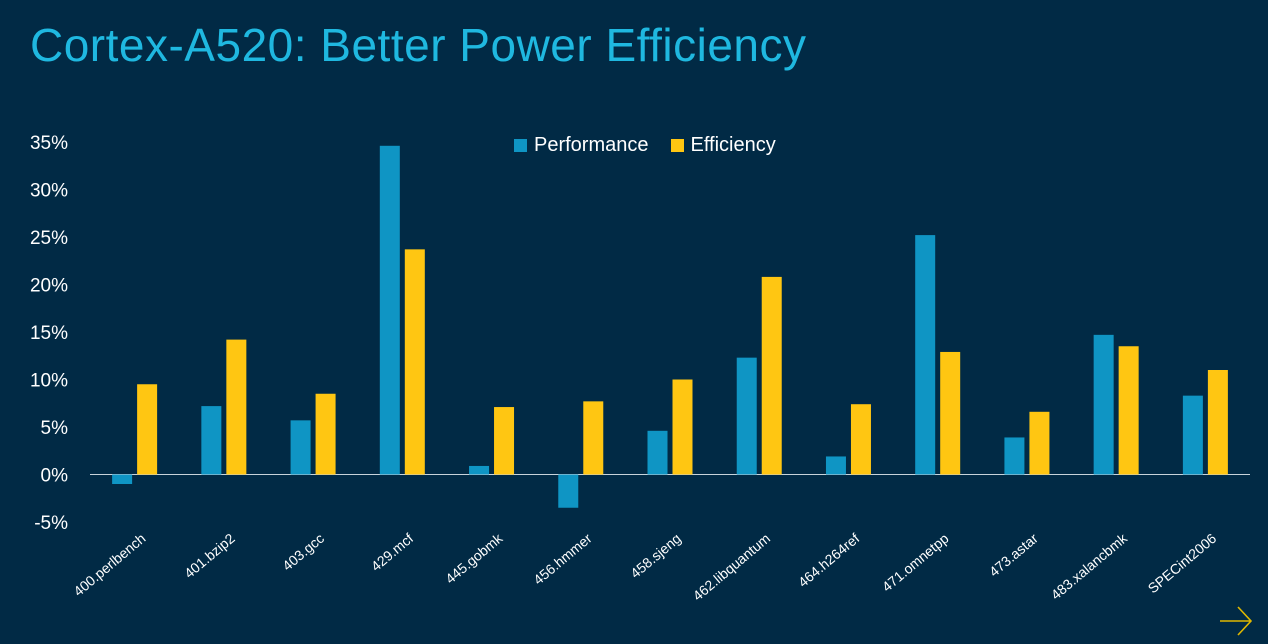 This screenshot has height=644, width=1268. What do you see at coordinates (677, 145) in the screenshot?
I see `legend-swatch-efficiency` at bounding box center [677, 145].